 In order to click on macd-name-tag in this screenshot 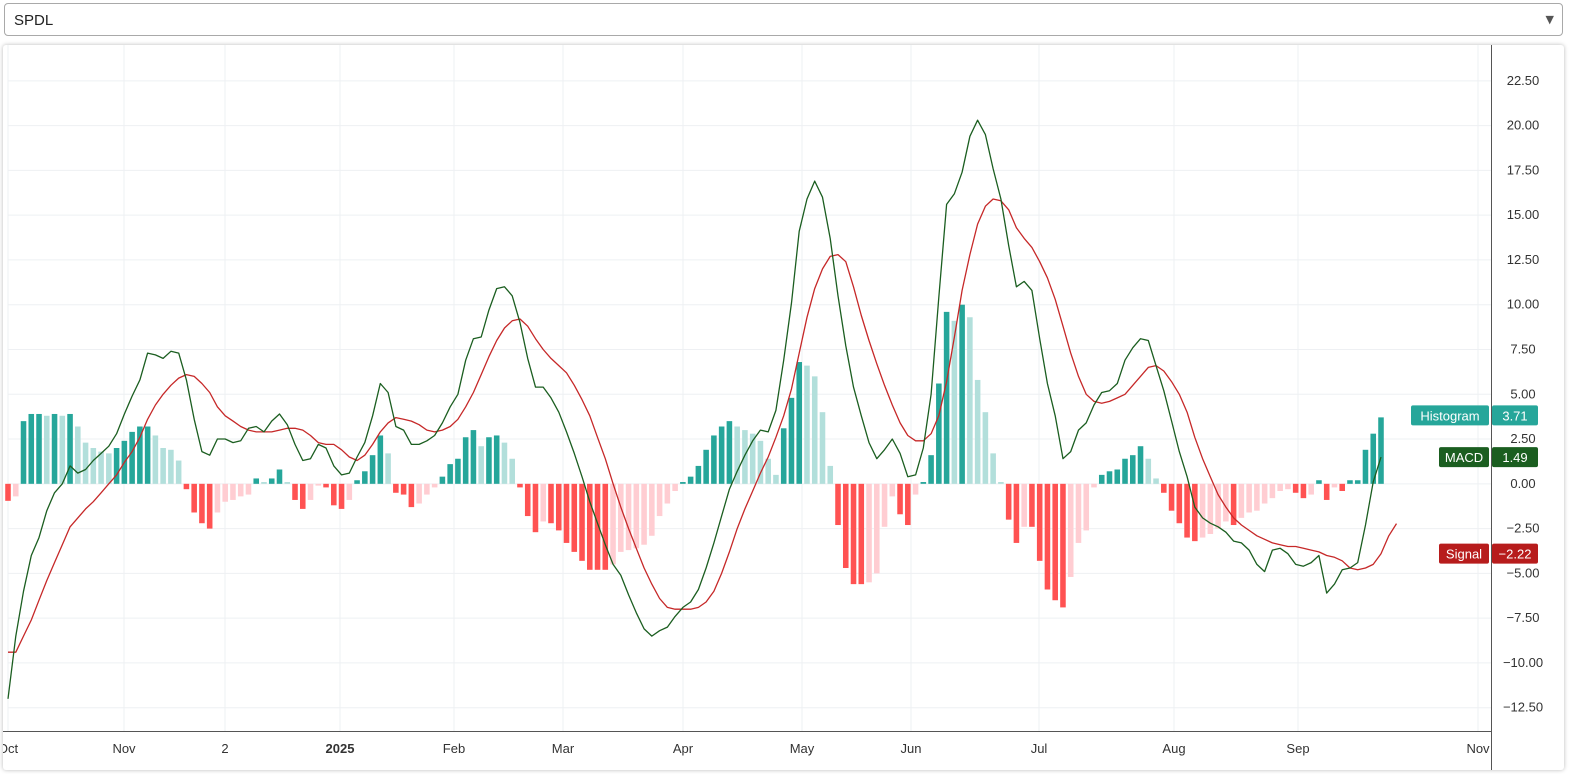, I will do `click(1464, 457)`.